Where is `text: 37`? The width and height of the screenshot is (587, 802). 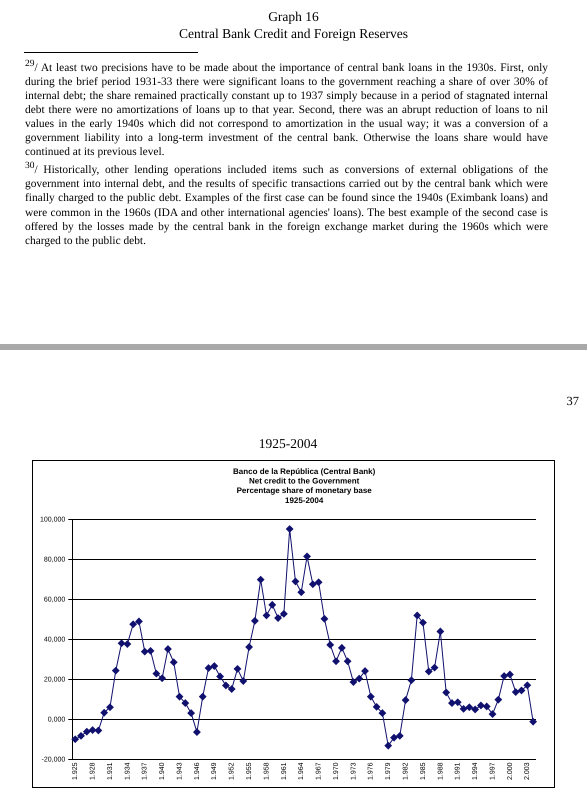 text: 37 is located at coordinates (572, 401).